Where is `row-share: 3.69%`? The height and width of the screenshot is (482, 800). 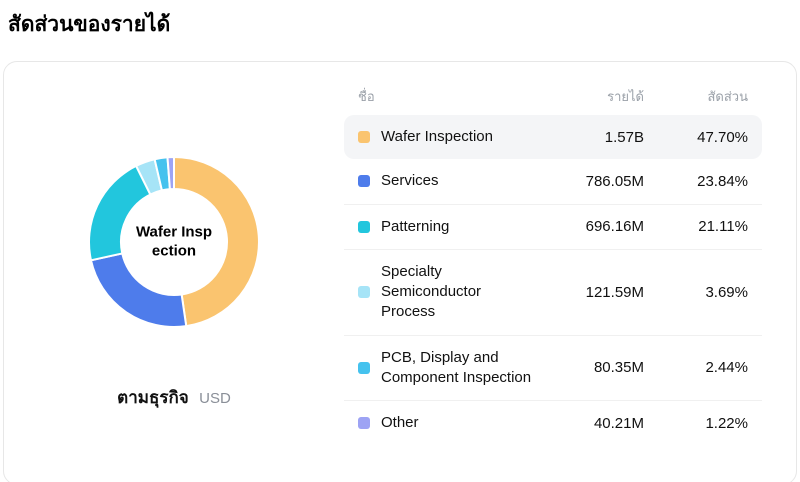
row-share: 3.69% is located at coordinates (726, 292).